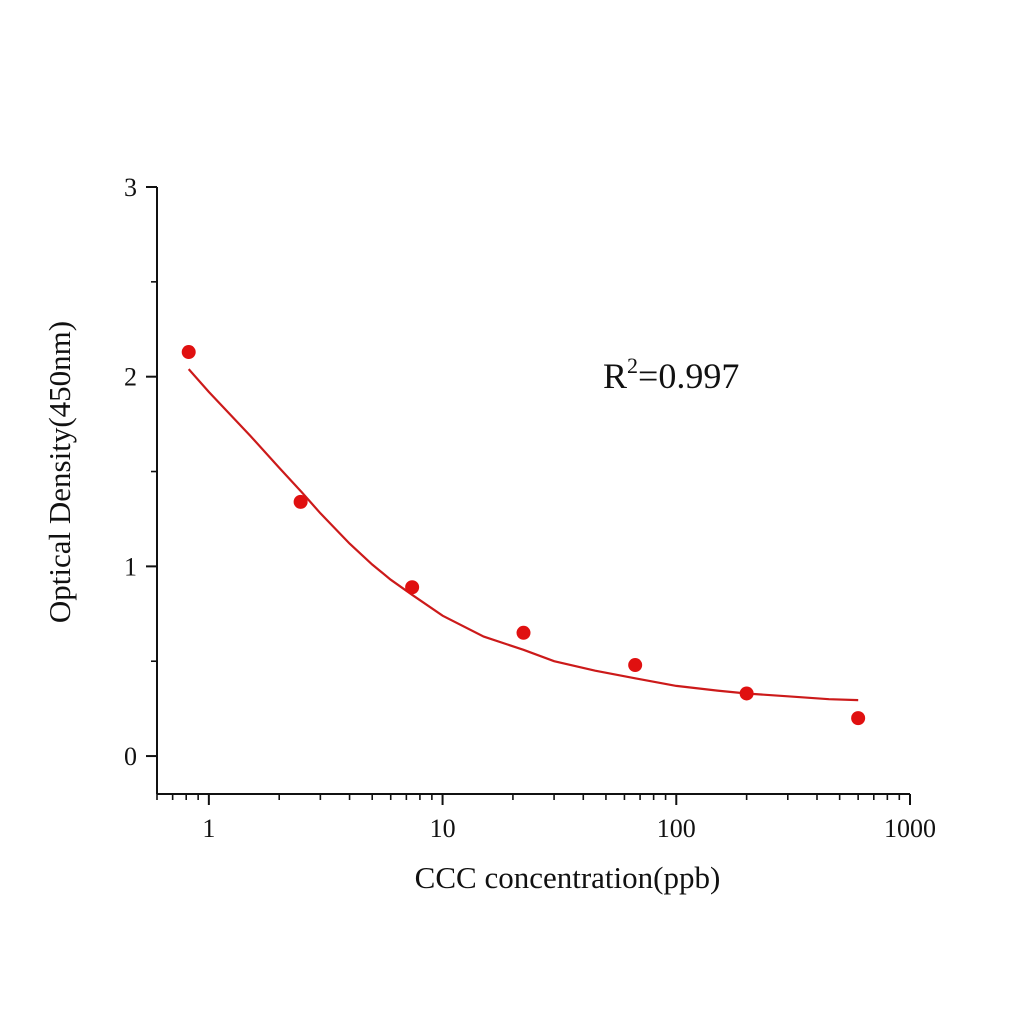 The width and height of the screenshot is (1024, 1024). Describe the element at coordinates (130, 566) in the screenshot. I see `y-tick-label: 1` at that location.